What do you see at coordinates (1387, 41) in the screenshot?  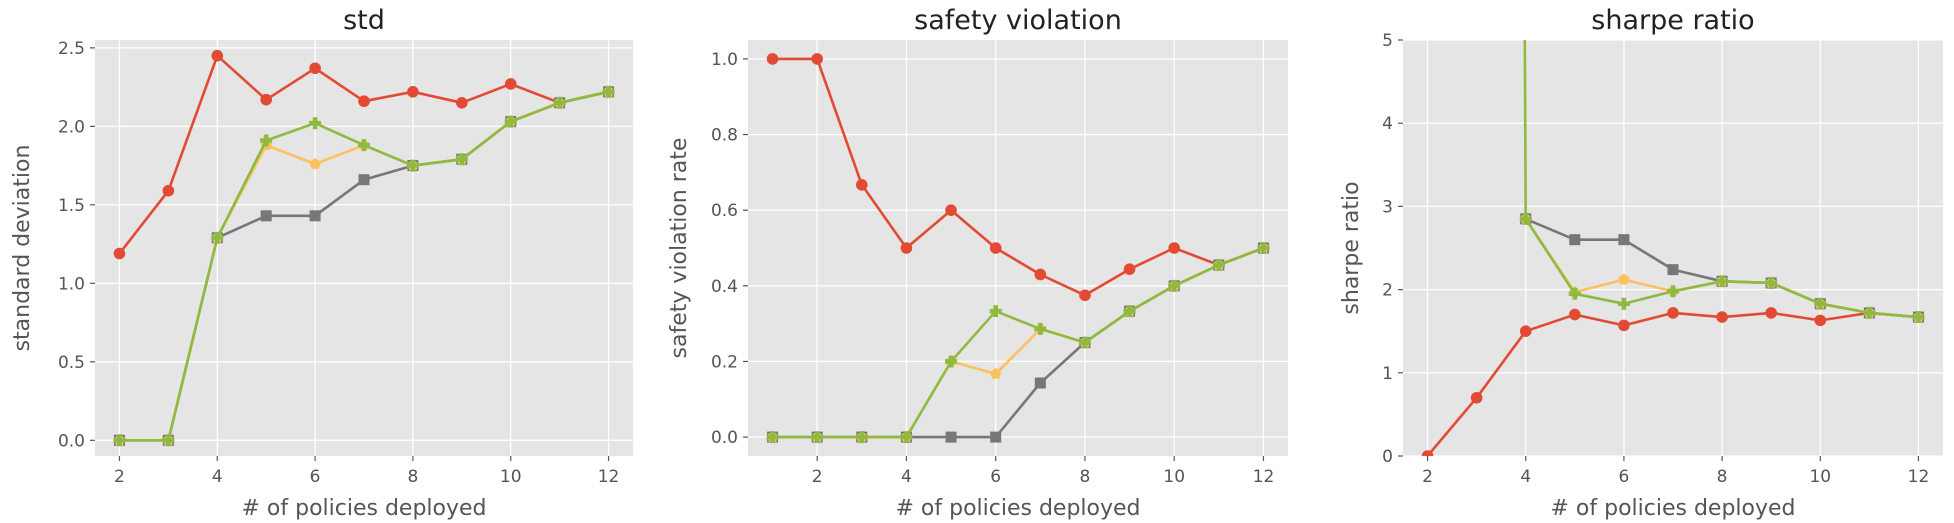 I see `y-tick-label: 5` at bounding box center [1387, 41].